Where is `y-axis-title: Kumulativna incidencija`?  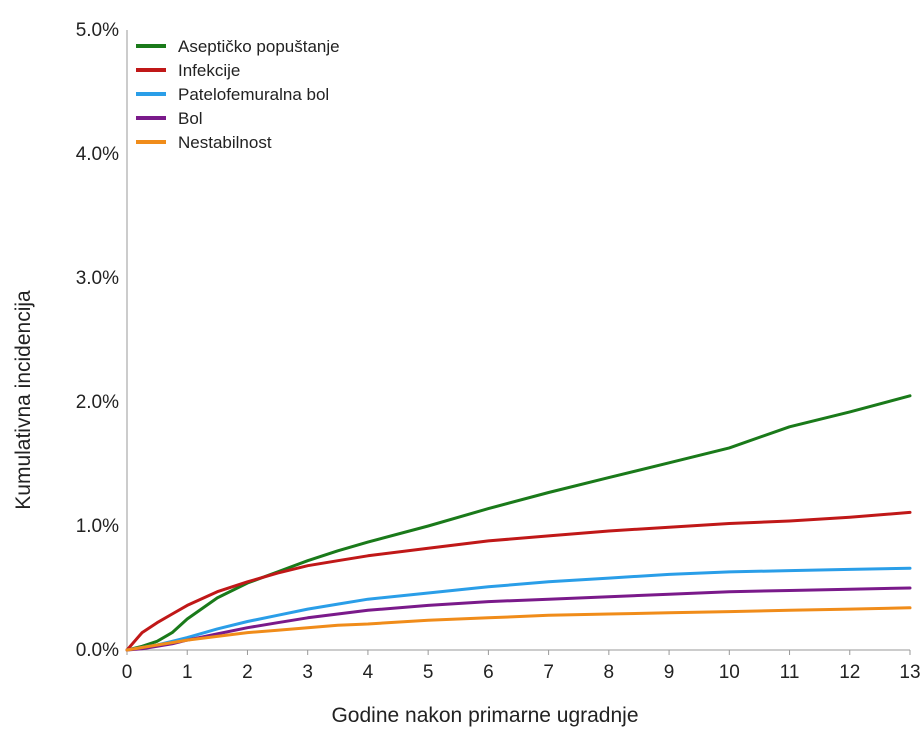
y-axis-title: Kumulativna incidencija is located at coordinates (23, 400).